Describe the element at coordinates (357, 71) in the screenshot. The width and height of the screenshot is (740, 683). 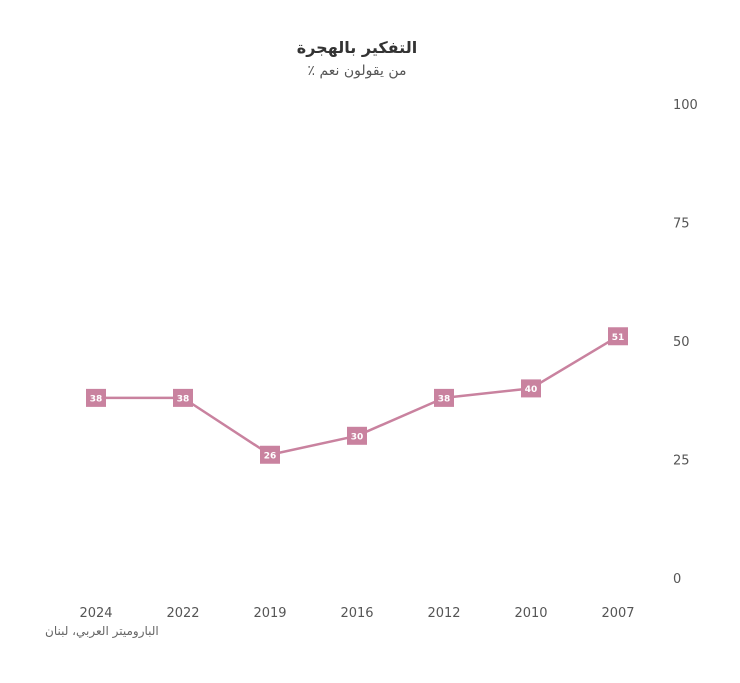
I see `chart-subtitle: ٪ من يقولون نعم` at that location.